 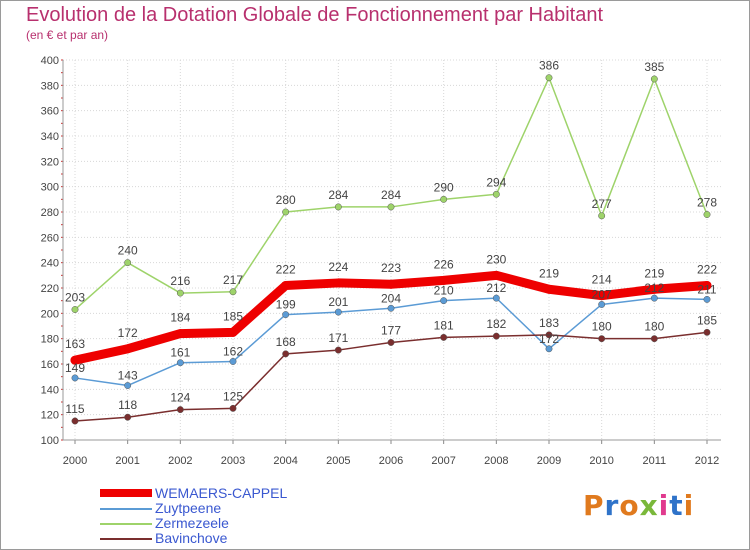 What do you see at coordinates (338, 267) in the screenshot?
I see `data-label-wemaers-cappel: 224` at bounding box center [338, 267].